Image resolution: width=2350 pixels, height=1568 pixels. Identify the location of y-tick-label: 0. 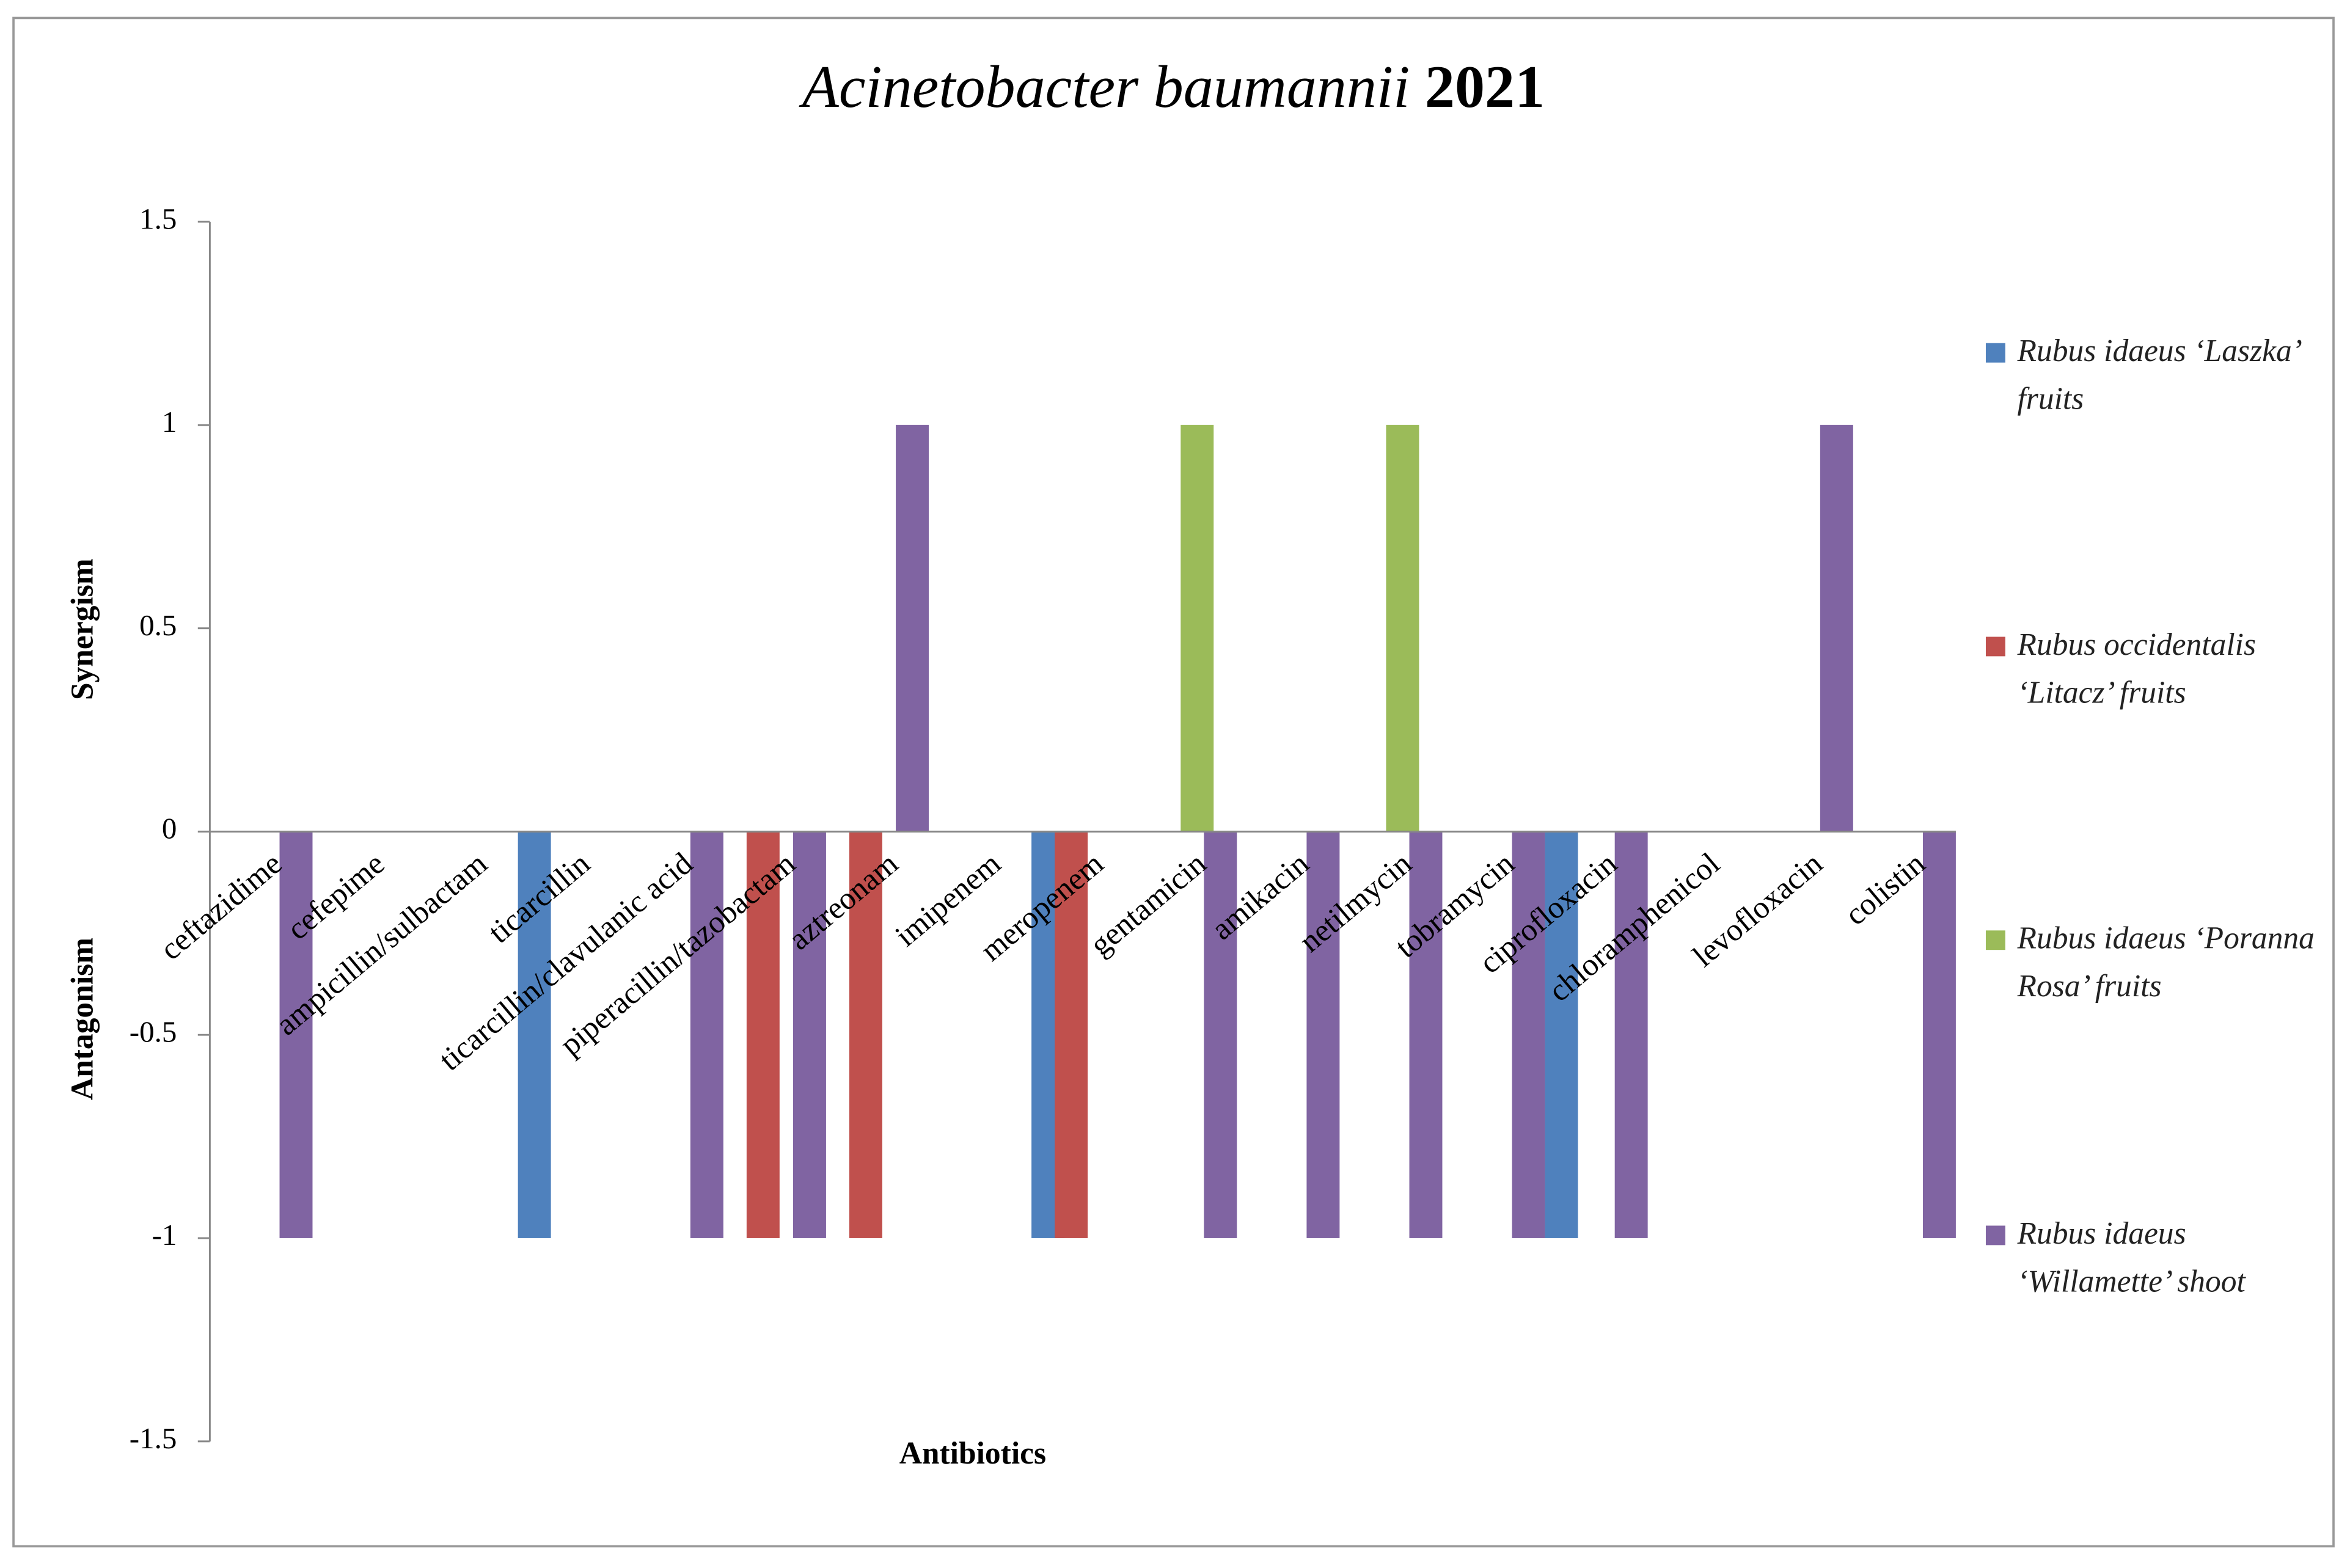
(169, 828).